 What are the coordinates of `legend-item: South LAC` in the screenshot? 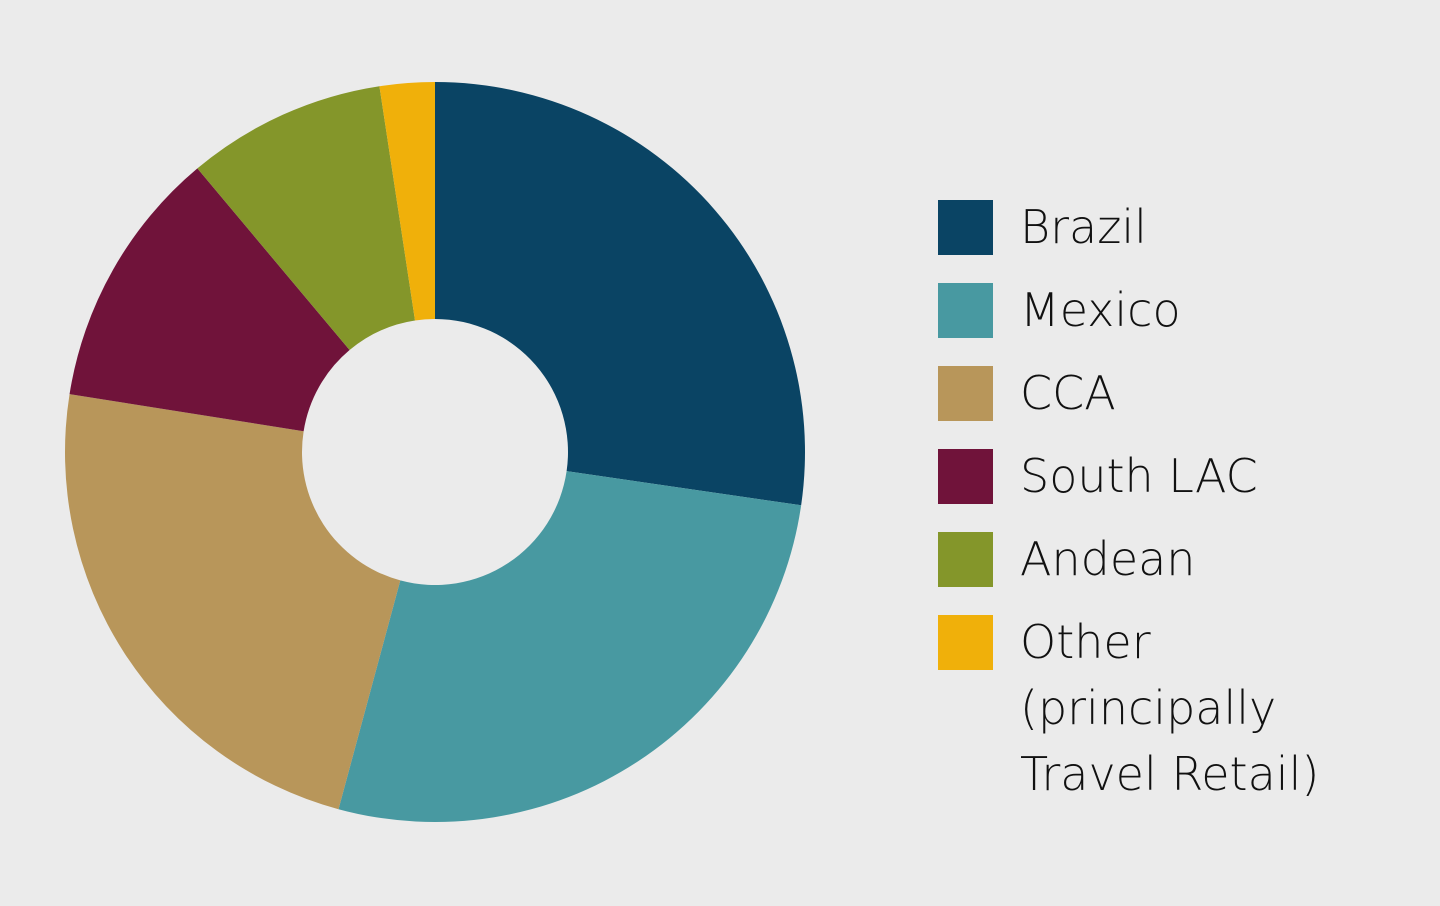 It's located at (1183, 479).